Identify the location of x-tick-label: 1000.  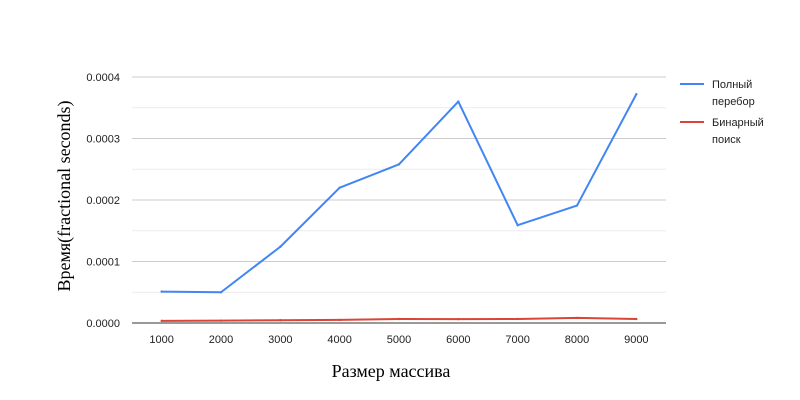
(161, 340).